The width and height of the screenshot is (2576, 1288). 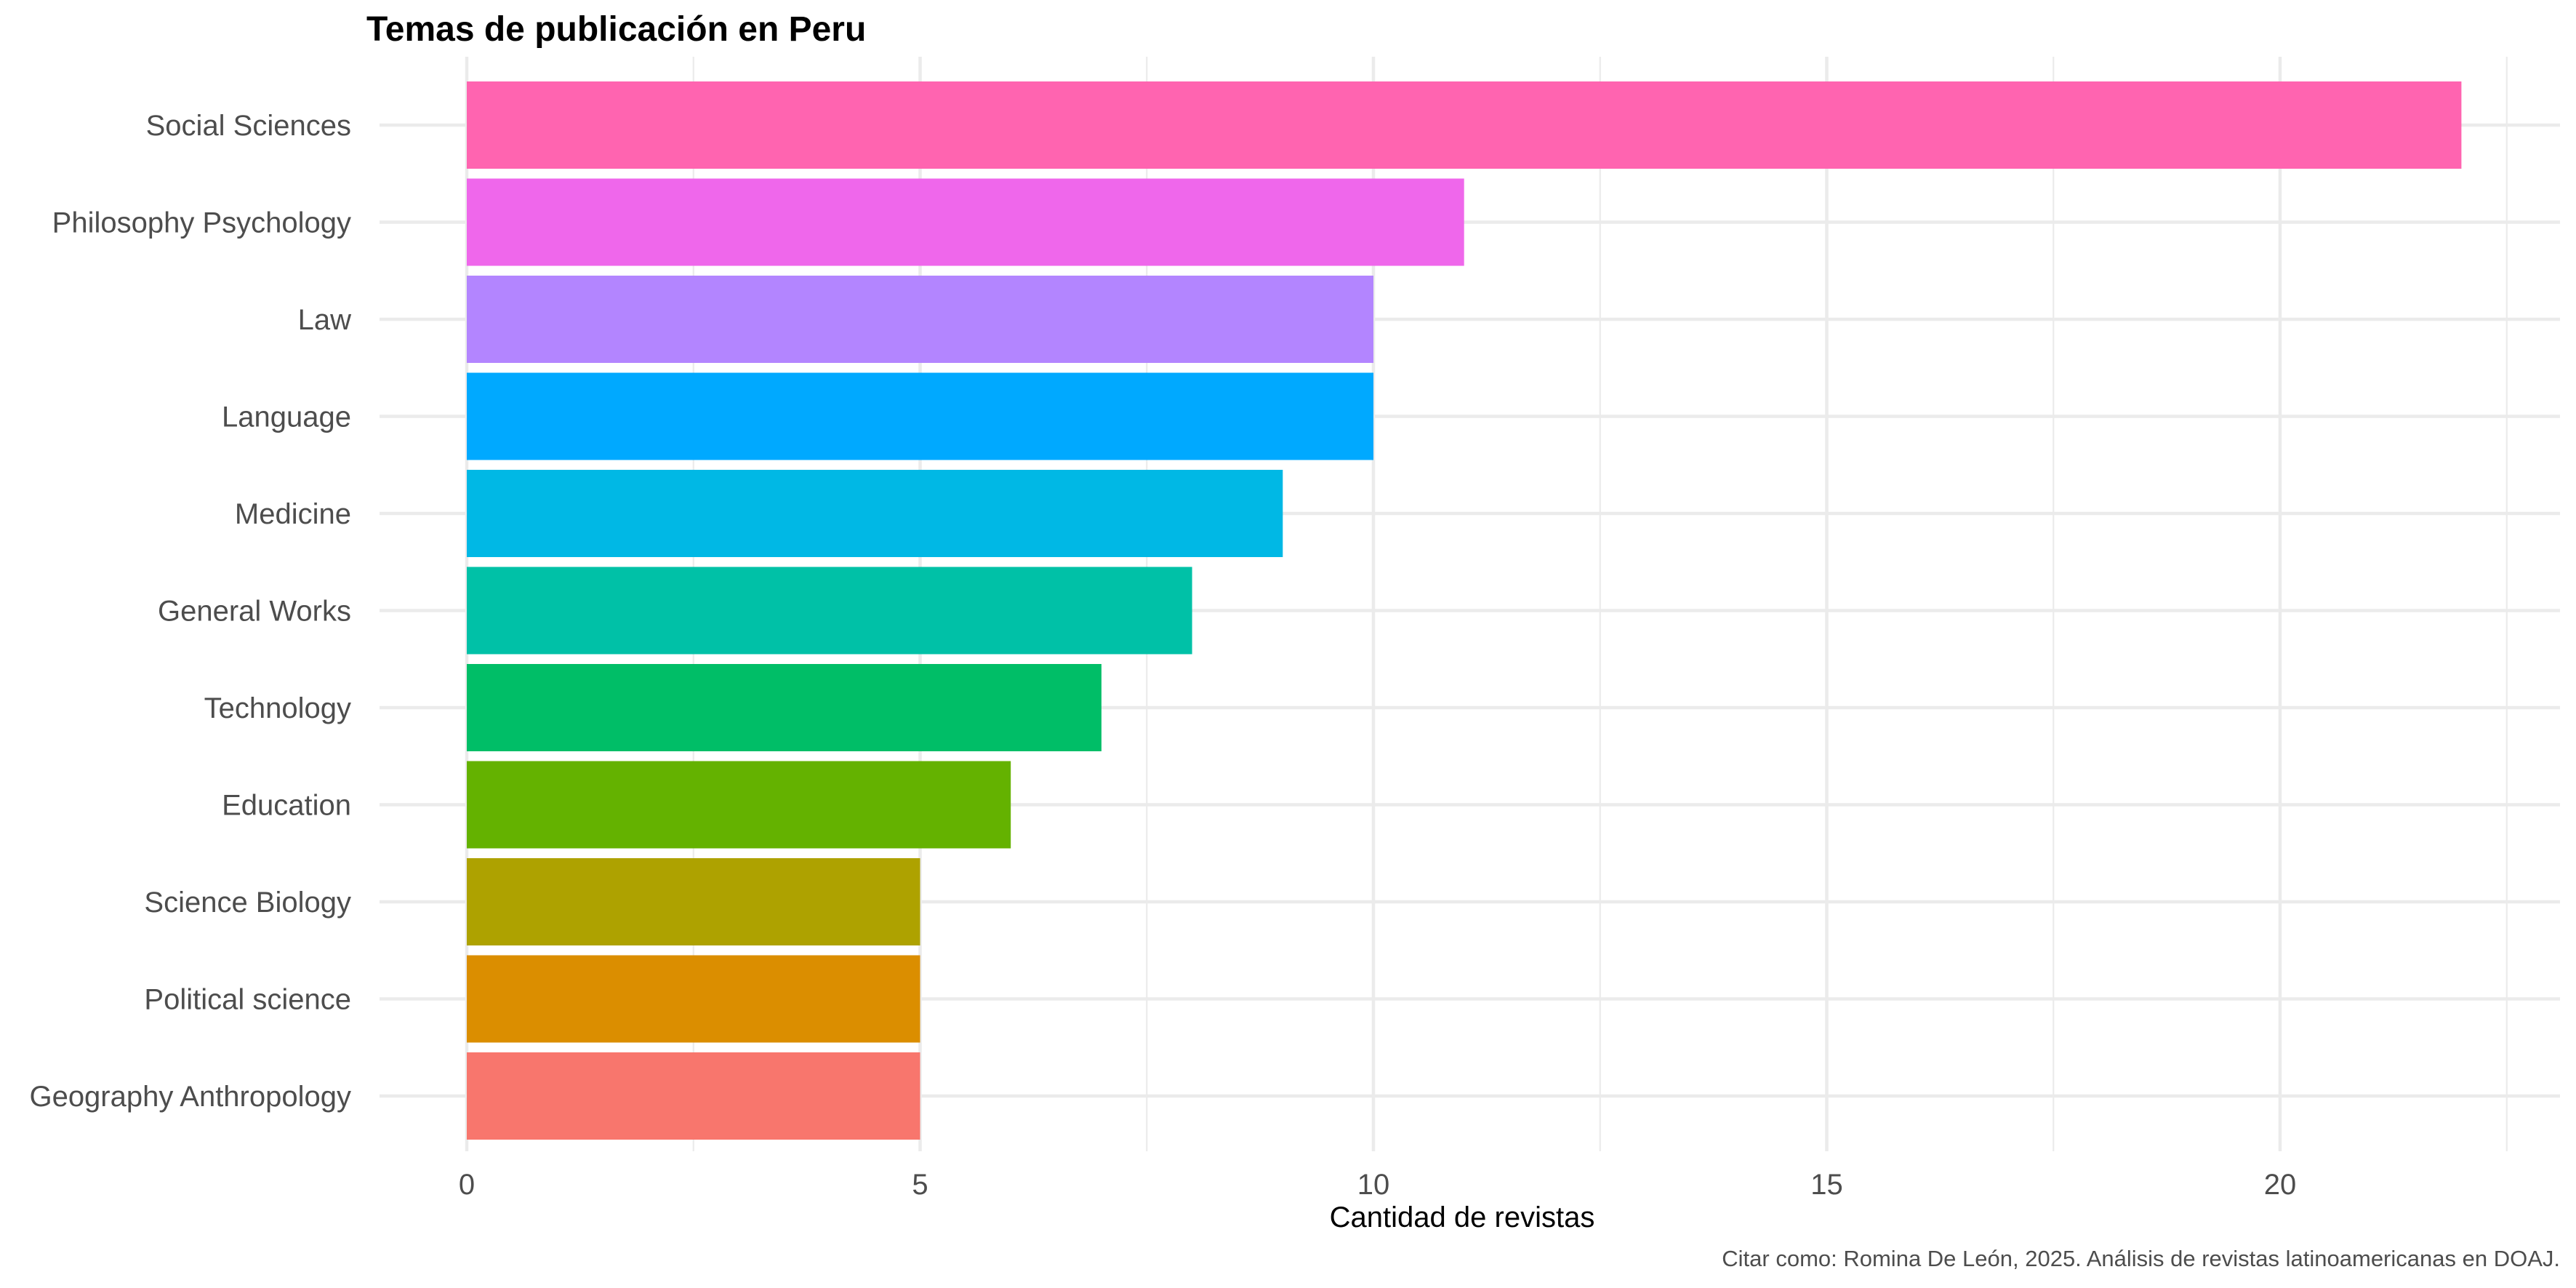 I want to click on category-label: Medicine, so click(x=293, y=514).